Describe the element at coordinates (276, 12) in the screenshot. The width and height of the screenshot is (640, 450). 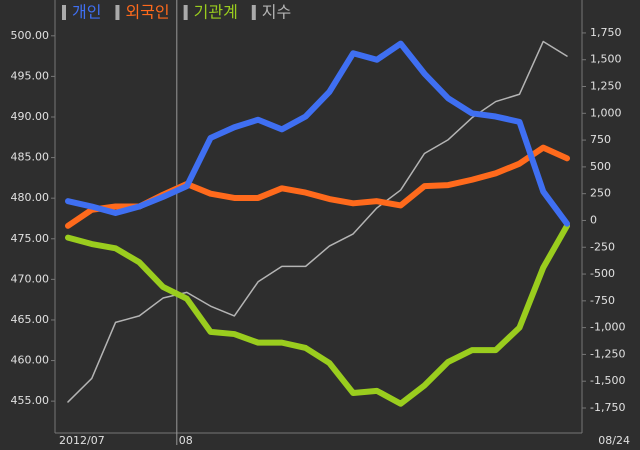
I see `legend-label: 지수` at that location.